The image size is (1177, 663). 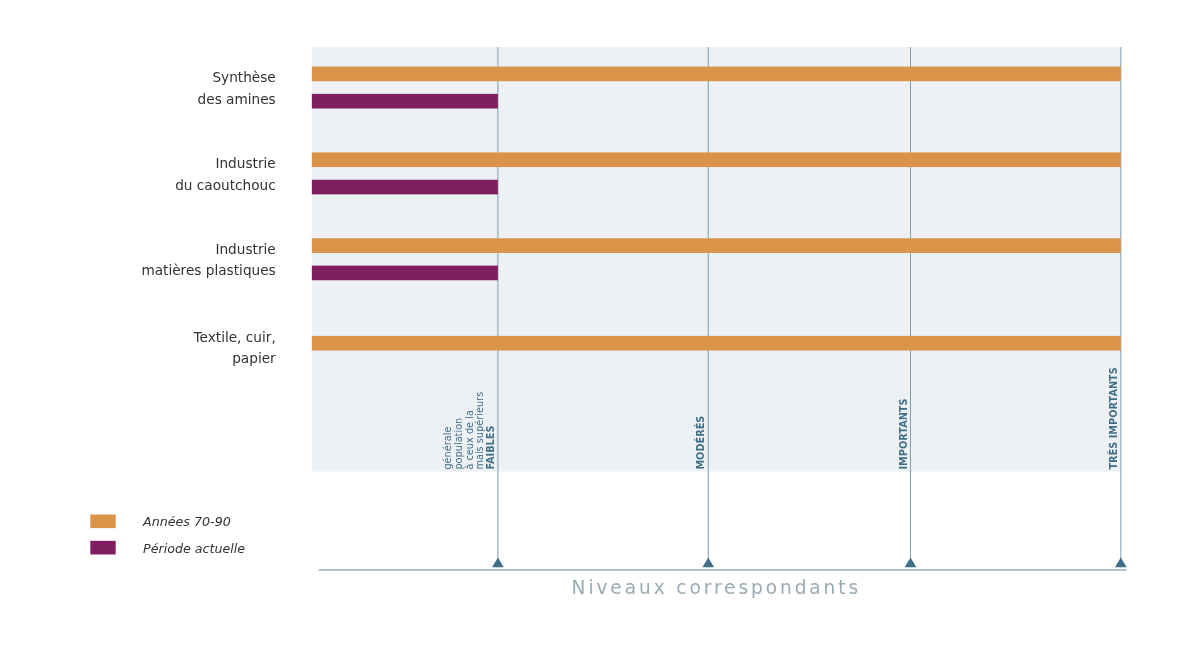 I want to click on ref-line-label: TRÈS IMPORTANTS, so click(x=1112, y=418).